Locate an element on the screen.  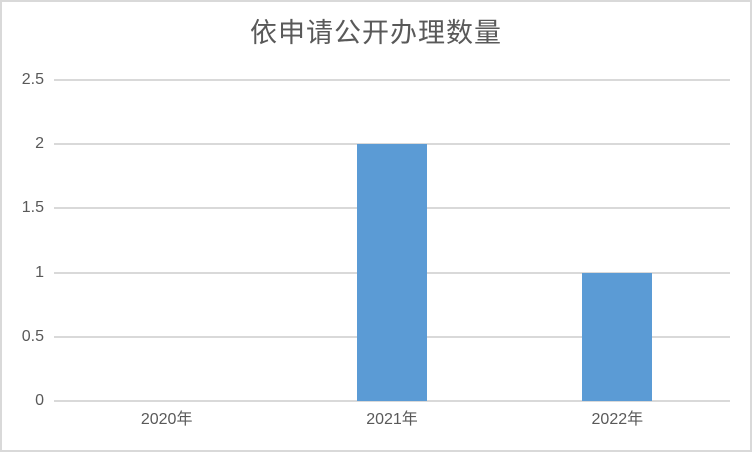
x-tick-label: 2021年 is located at coordinates (392, 419).